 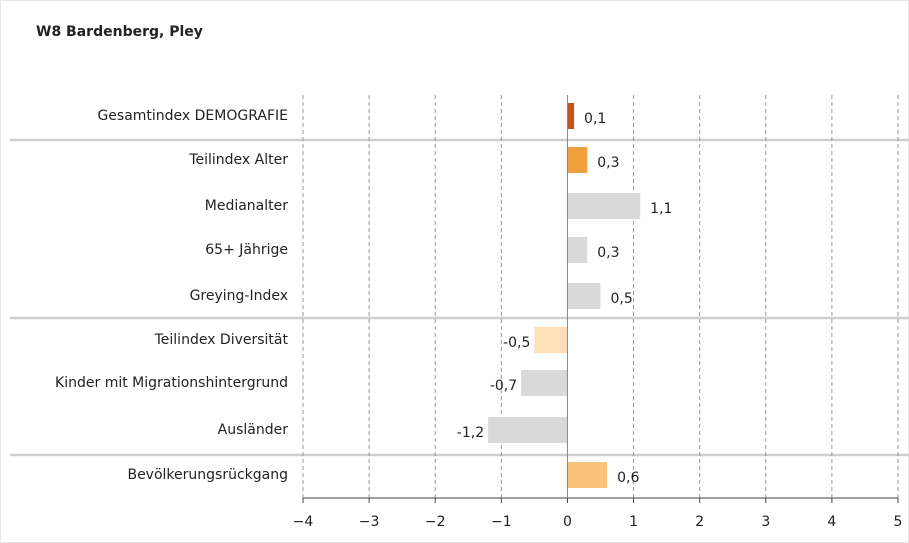 What do you see at coordinates (898, 522) in the screenshot?
I see `x-tick-label: 5` at bounding box center [898, 522].